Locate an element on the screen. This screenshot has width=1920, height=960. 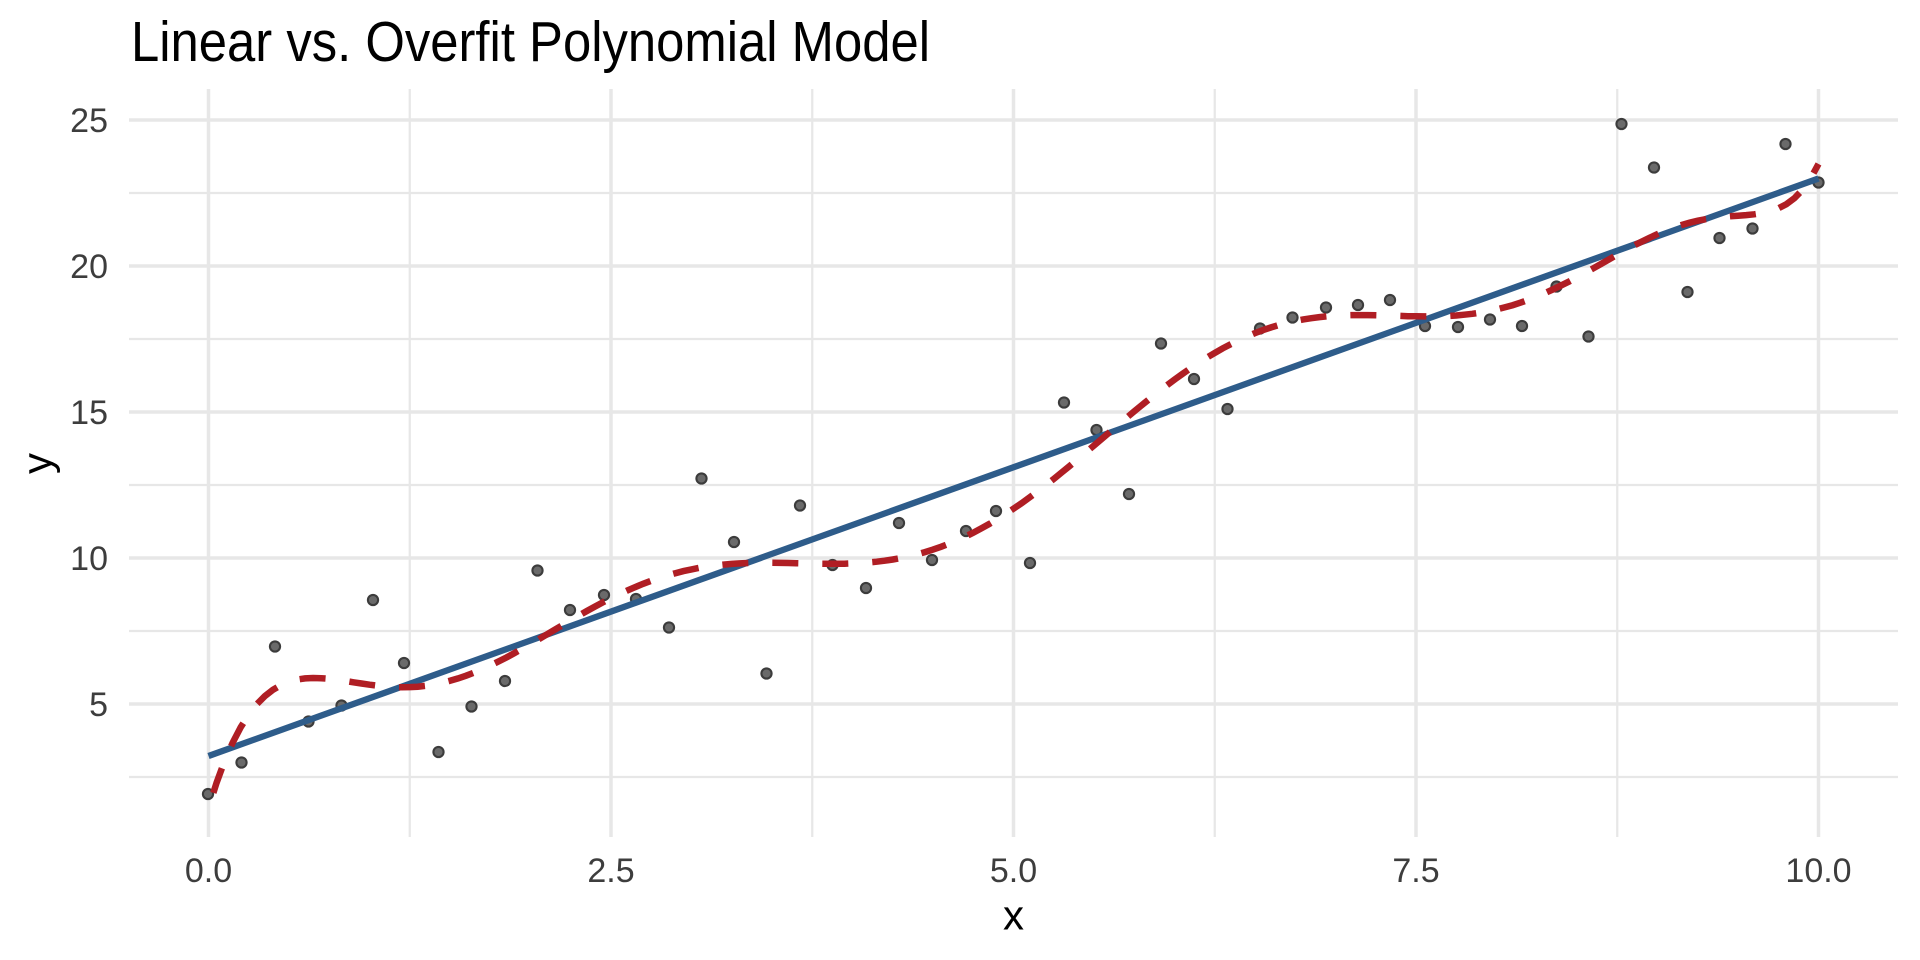
svg-text: 15 is located at coordinates (89, 413).